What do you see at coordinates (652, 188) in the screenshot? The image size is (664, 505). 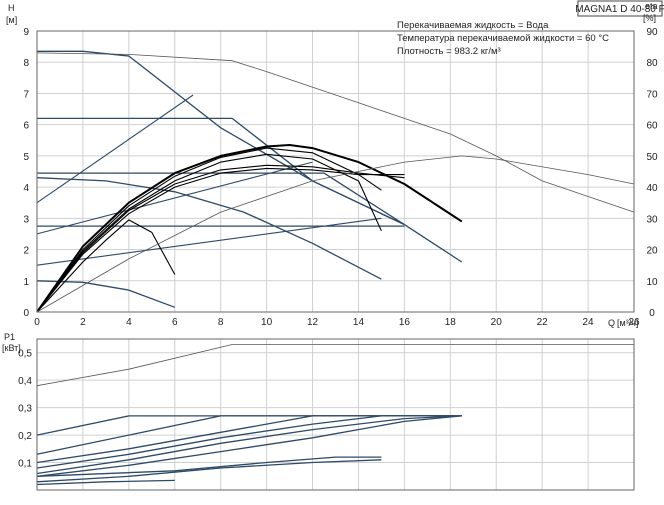 I see `y2-tick-label: 40` at bounding box center [652, 188].